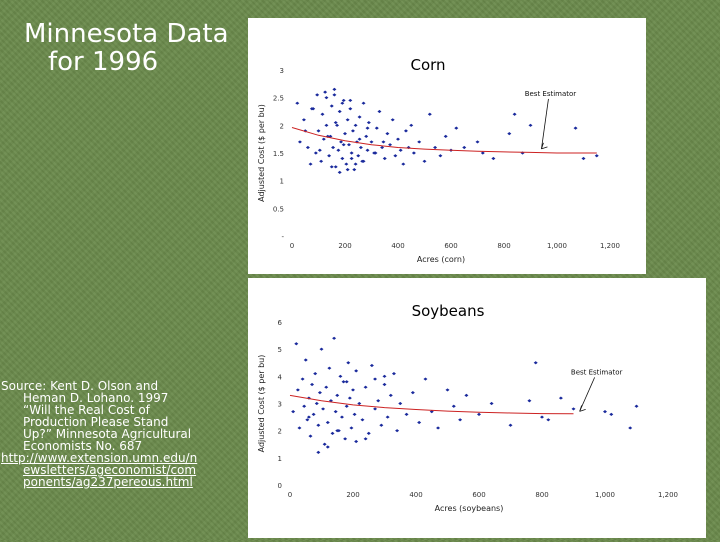  What do you see at coordinates (280, 432) in the screenshot?
I see `y-tick-label: 2` at bounding box center [280, 432].